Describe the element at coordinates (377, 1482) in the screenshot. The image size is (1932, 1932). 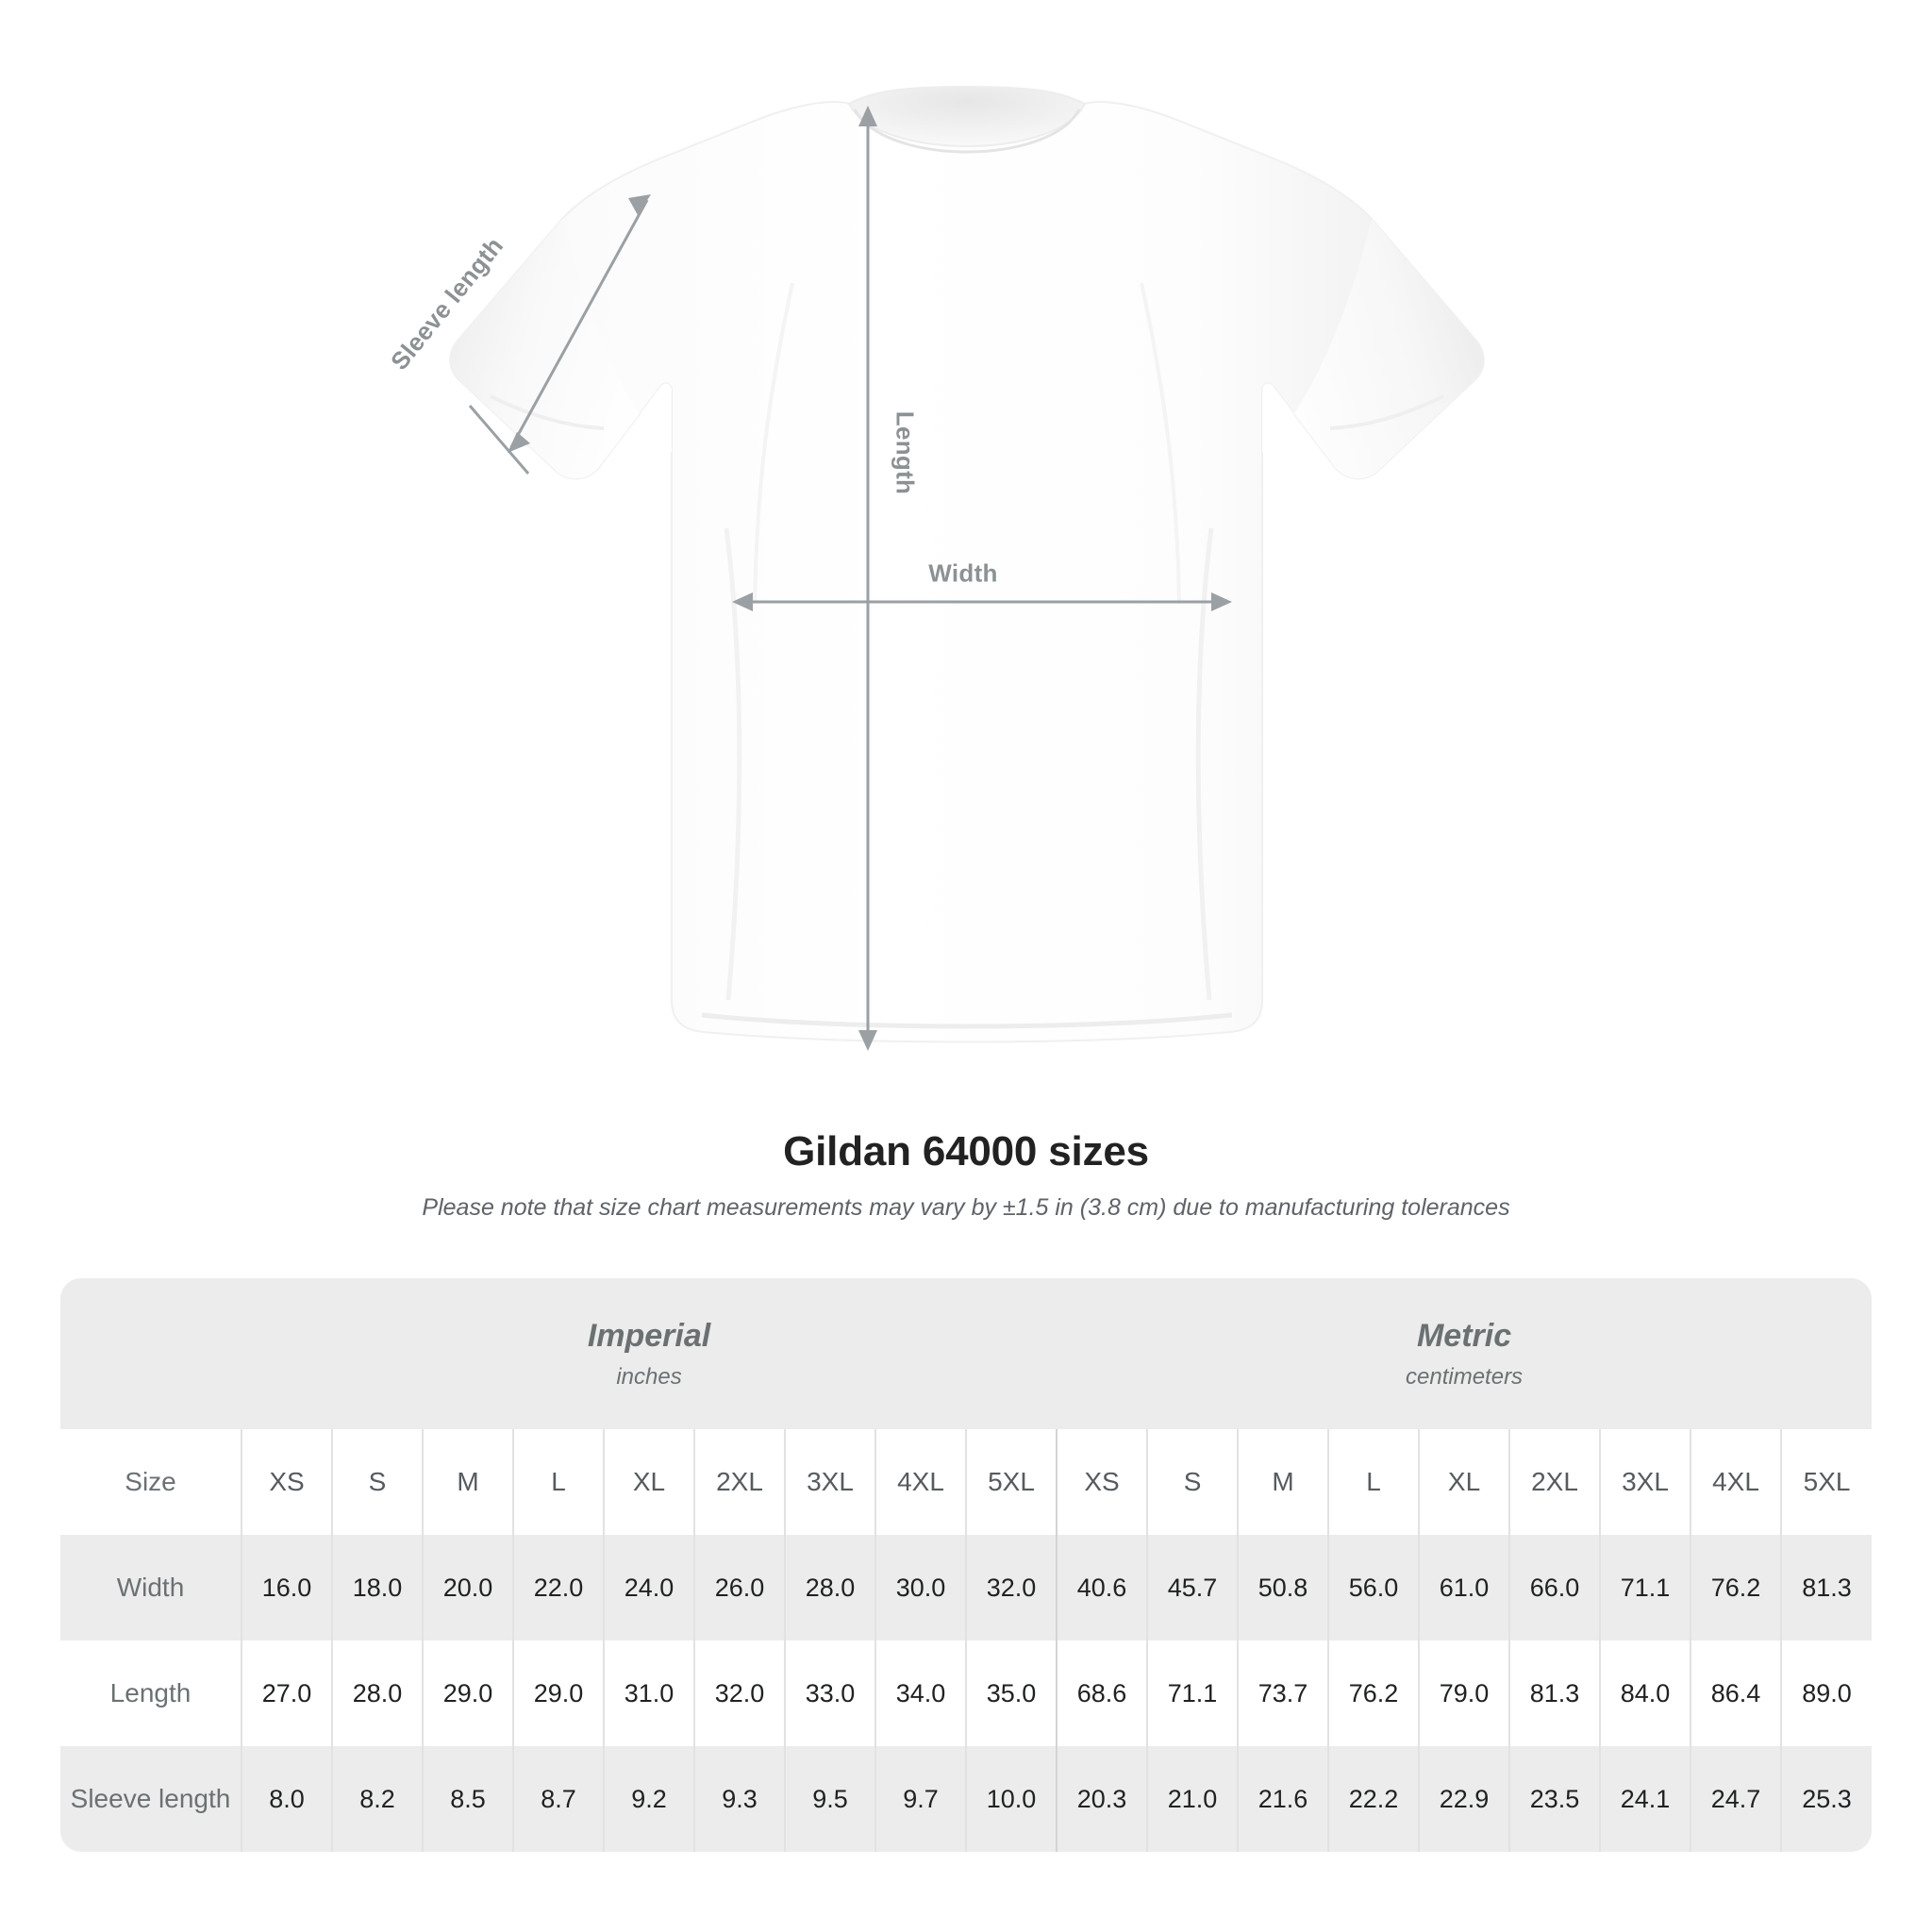
I see `size-header-s-imperial: S` at that location.